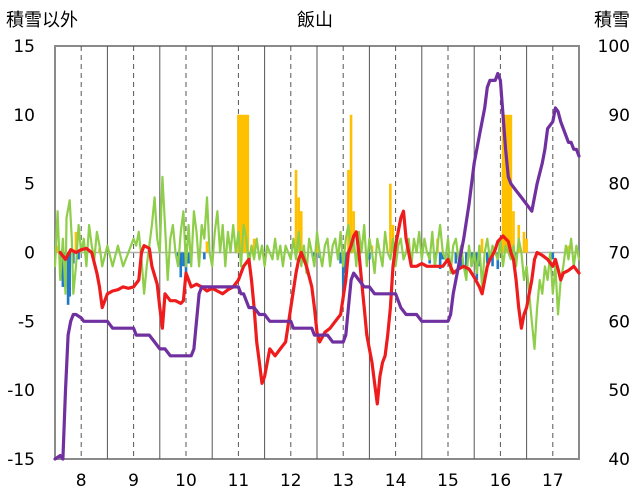  What do you see at coordinates (26, 322) in the screenshot?
I see `left-tick--5: -5` at bounding box center [26, 322].